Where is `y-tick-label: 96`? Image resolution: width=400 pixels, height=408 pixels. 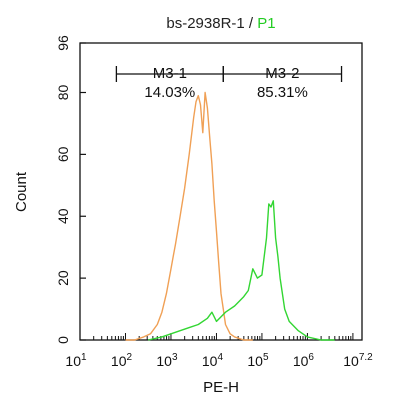 y-tick-label: 96 is located at coordinates (63, 43).